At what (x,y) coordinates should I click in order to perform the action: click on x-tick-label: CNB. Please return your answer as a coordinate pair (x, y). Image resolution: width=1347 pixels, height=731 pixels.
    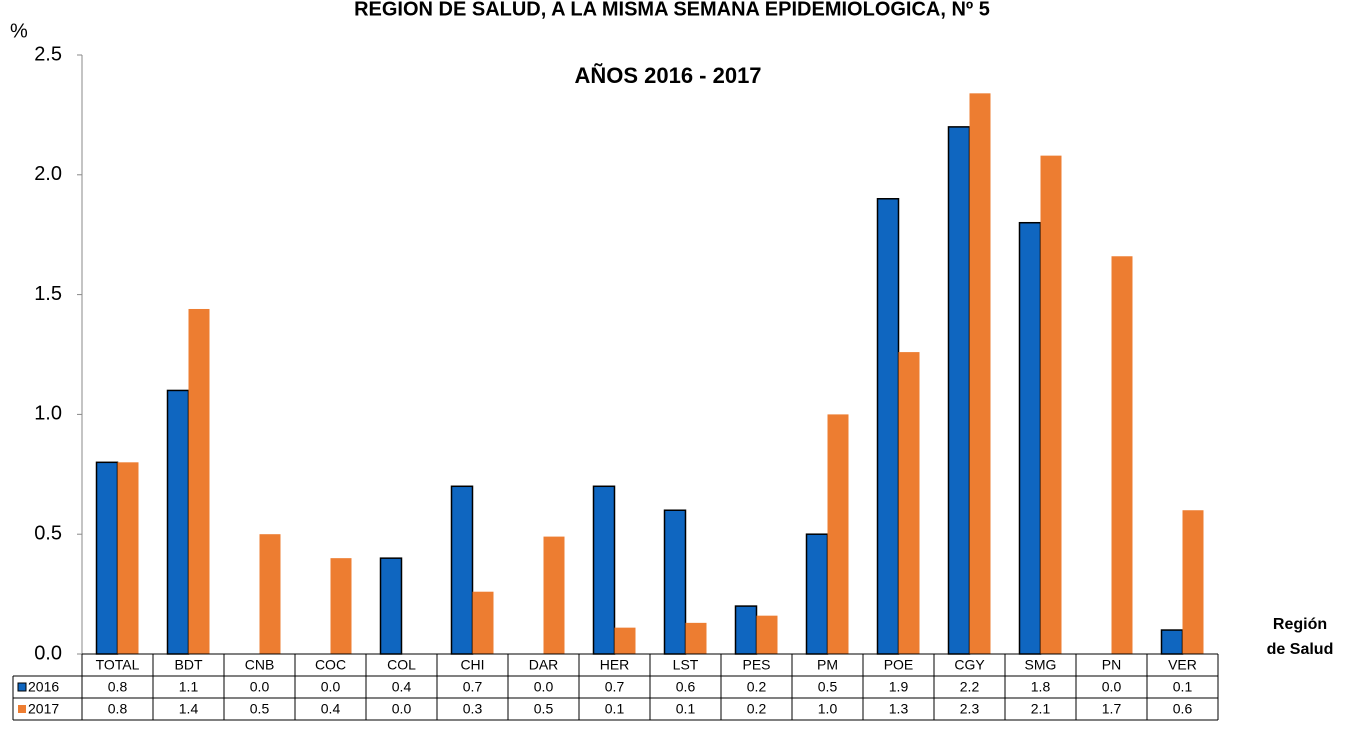
    Looking at the image, I should click on (260, 665).